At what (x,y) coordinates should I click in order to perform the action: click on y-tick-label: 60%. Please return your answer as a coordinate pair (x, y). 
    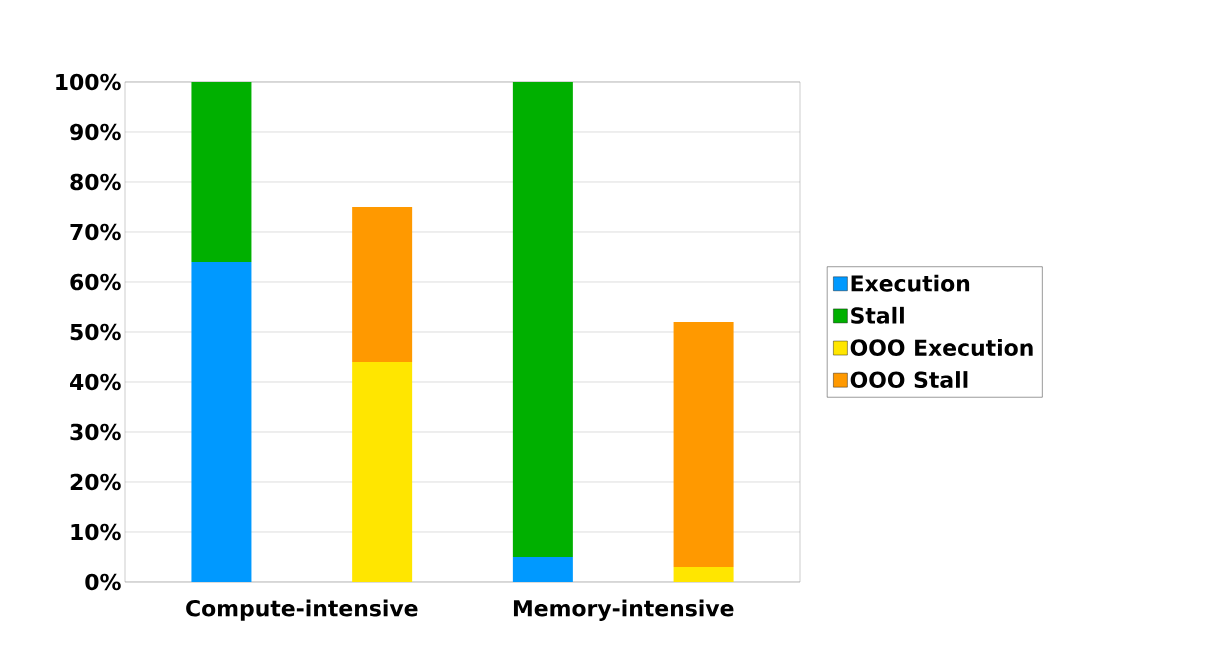
    Looking at the image, I should click on (95, 282).